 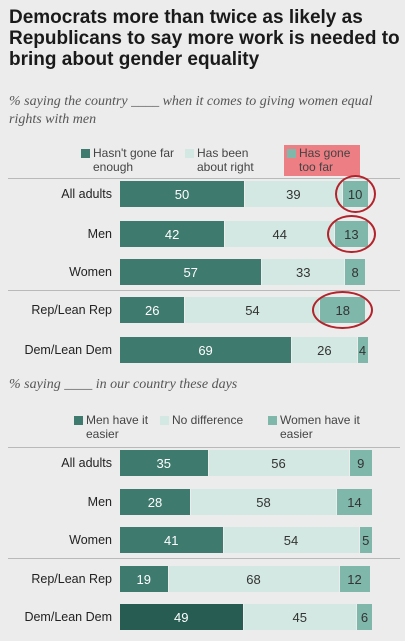 I want to click on bar-segment: 41, so click(x=171, y=540).